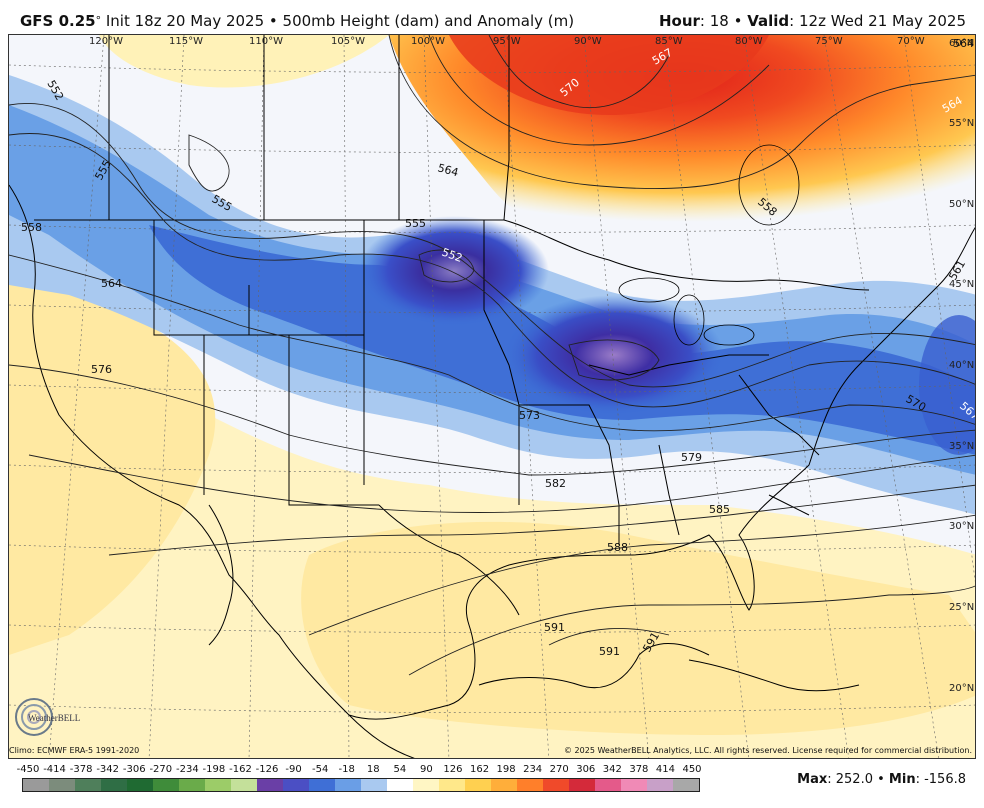  I want to click on lon-label: 75°W, so click(829, 41).